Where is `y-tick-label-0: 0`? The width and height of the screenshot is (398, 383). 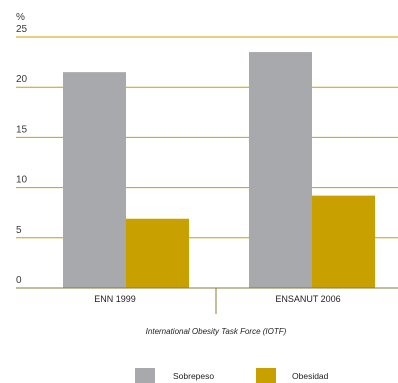 y-tick-label-0: 0 is located at coordinates (19, 280).